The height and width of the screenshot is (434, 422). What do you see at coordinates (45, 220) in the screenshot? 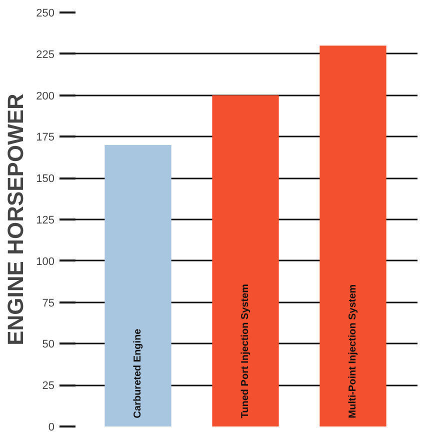
I see `y-tick-label: 125` at bounding box center [45, 220].